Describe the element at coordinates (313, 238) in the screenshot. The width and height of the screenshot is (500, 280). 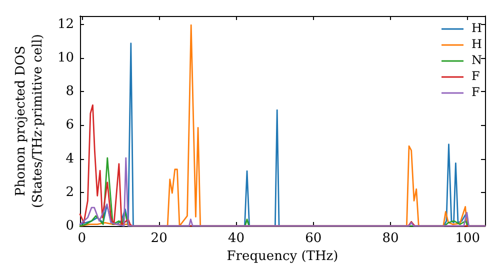
I see `x-tick-label: 60` at that location.